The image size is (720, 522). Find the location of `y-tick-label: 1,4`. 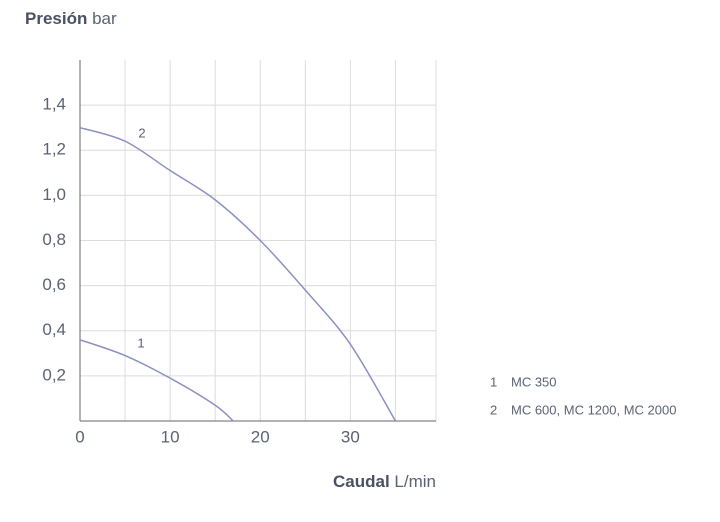

y-tick-label: 1,4 is located at coordinates (54, 104).